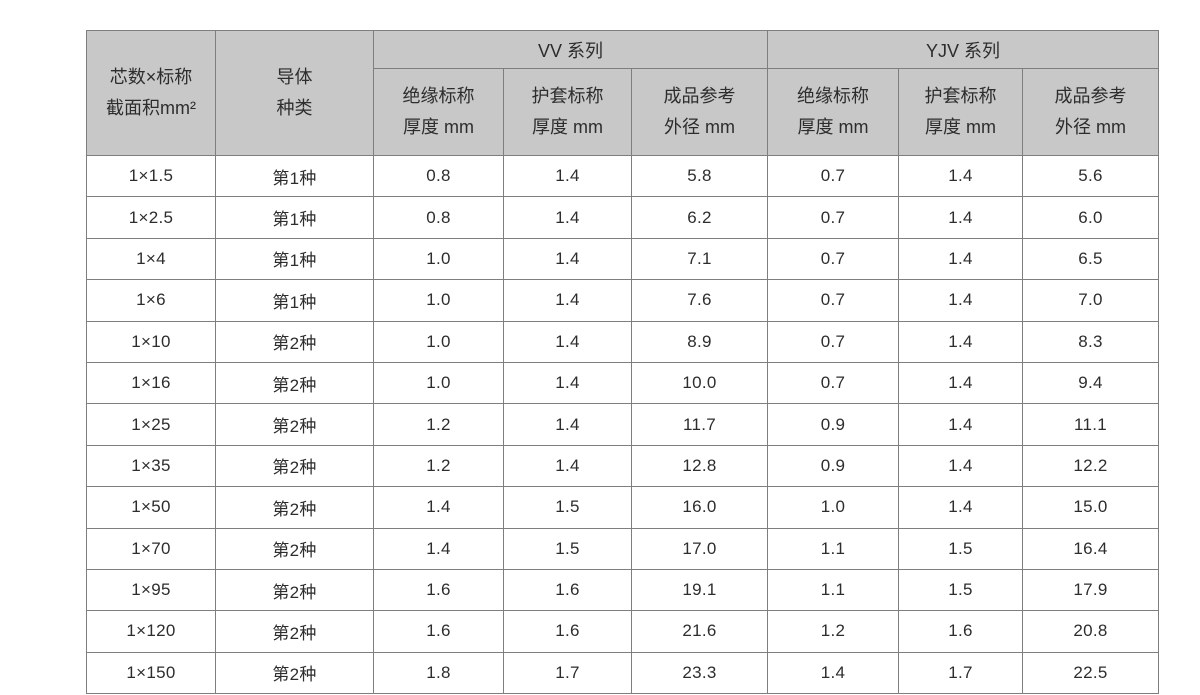  I want to click on cell: 1×95, so click(151, 590).